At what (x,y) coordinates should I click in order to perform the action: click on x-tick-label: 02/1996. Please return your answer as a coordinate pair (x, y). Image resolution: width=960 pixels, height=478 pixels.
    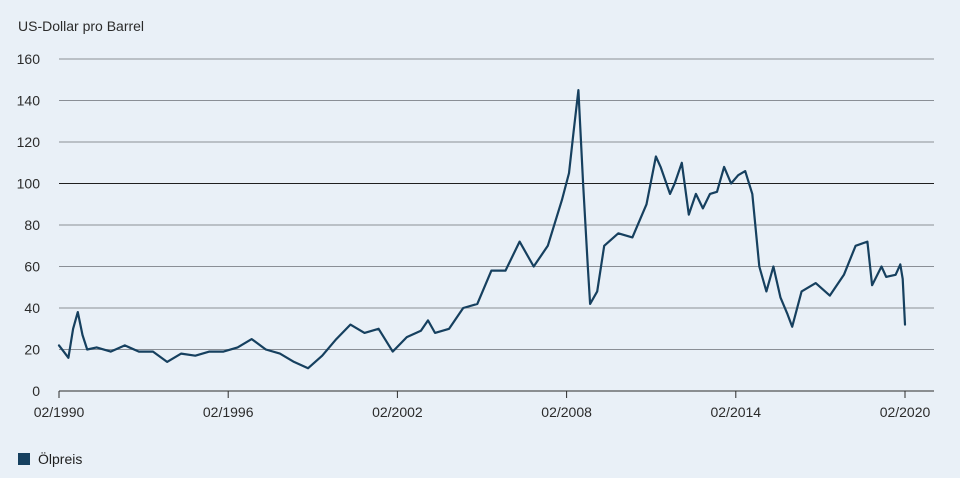
    Looking at the image, I should click on (228, 412).